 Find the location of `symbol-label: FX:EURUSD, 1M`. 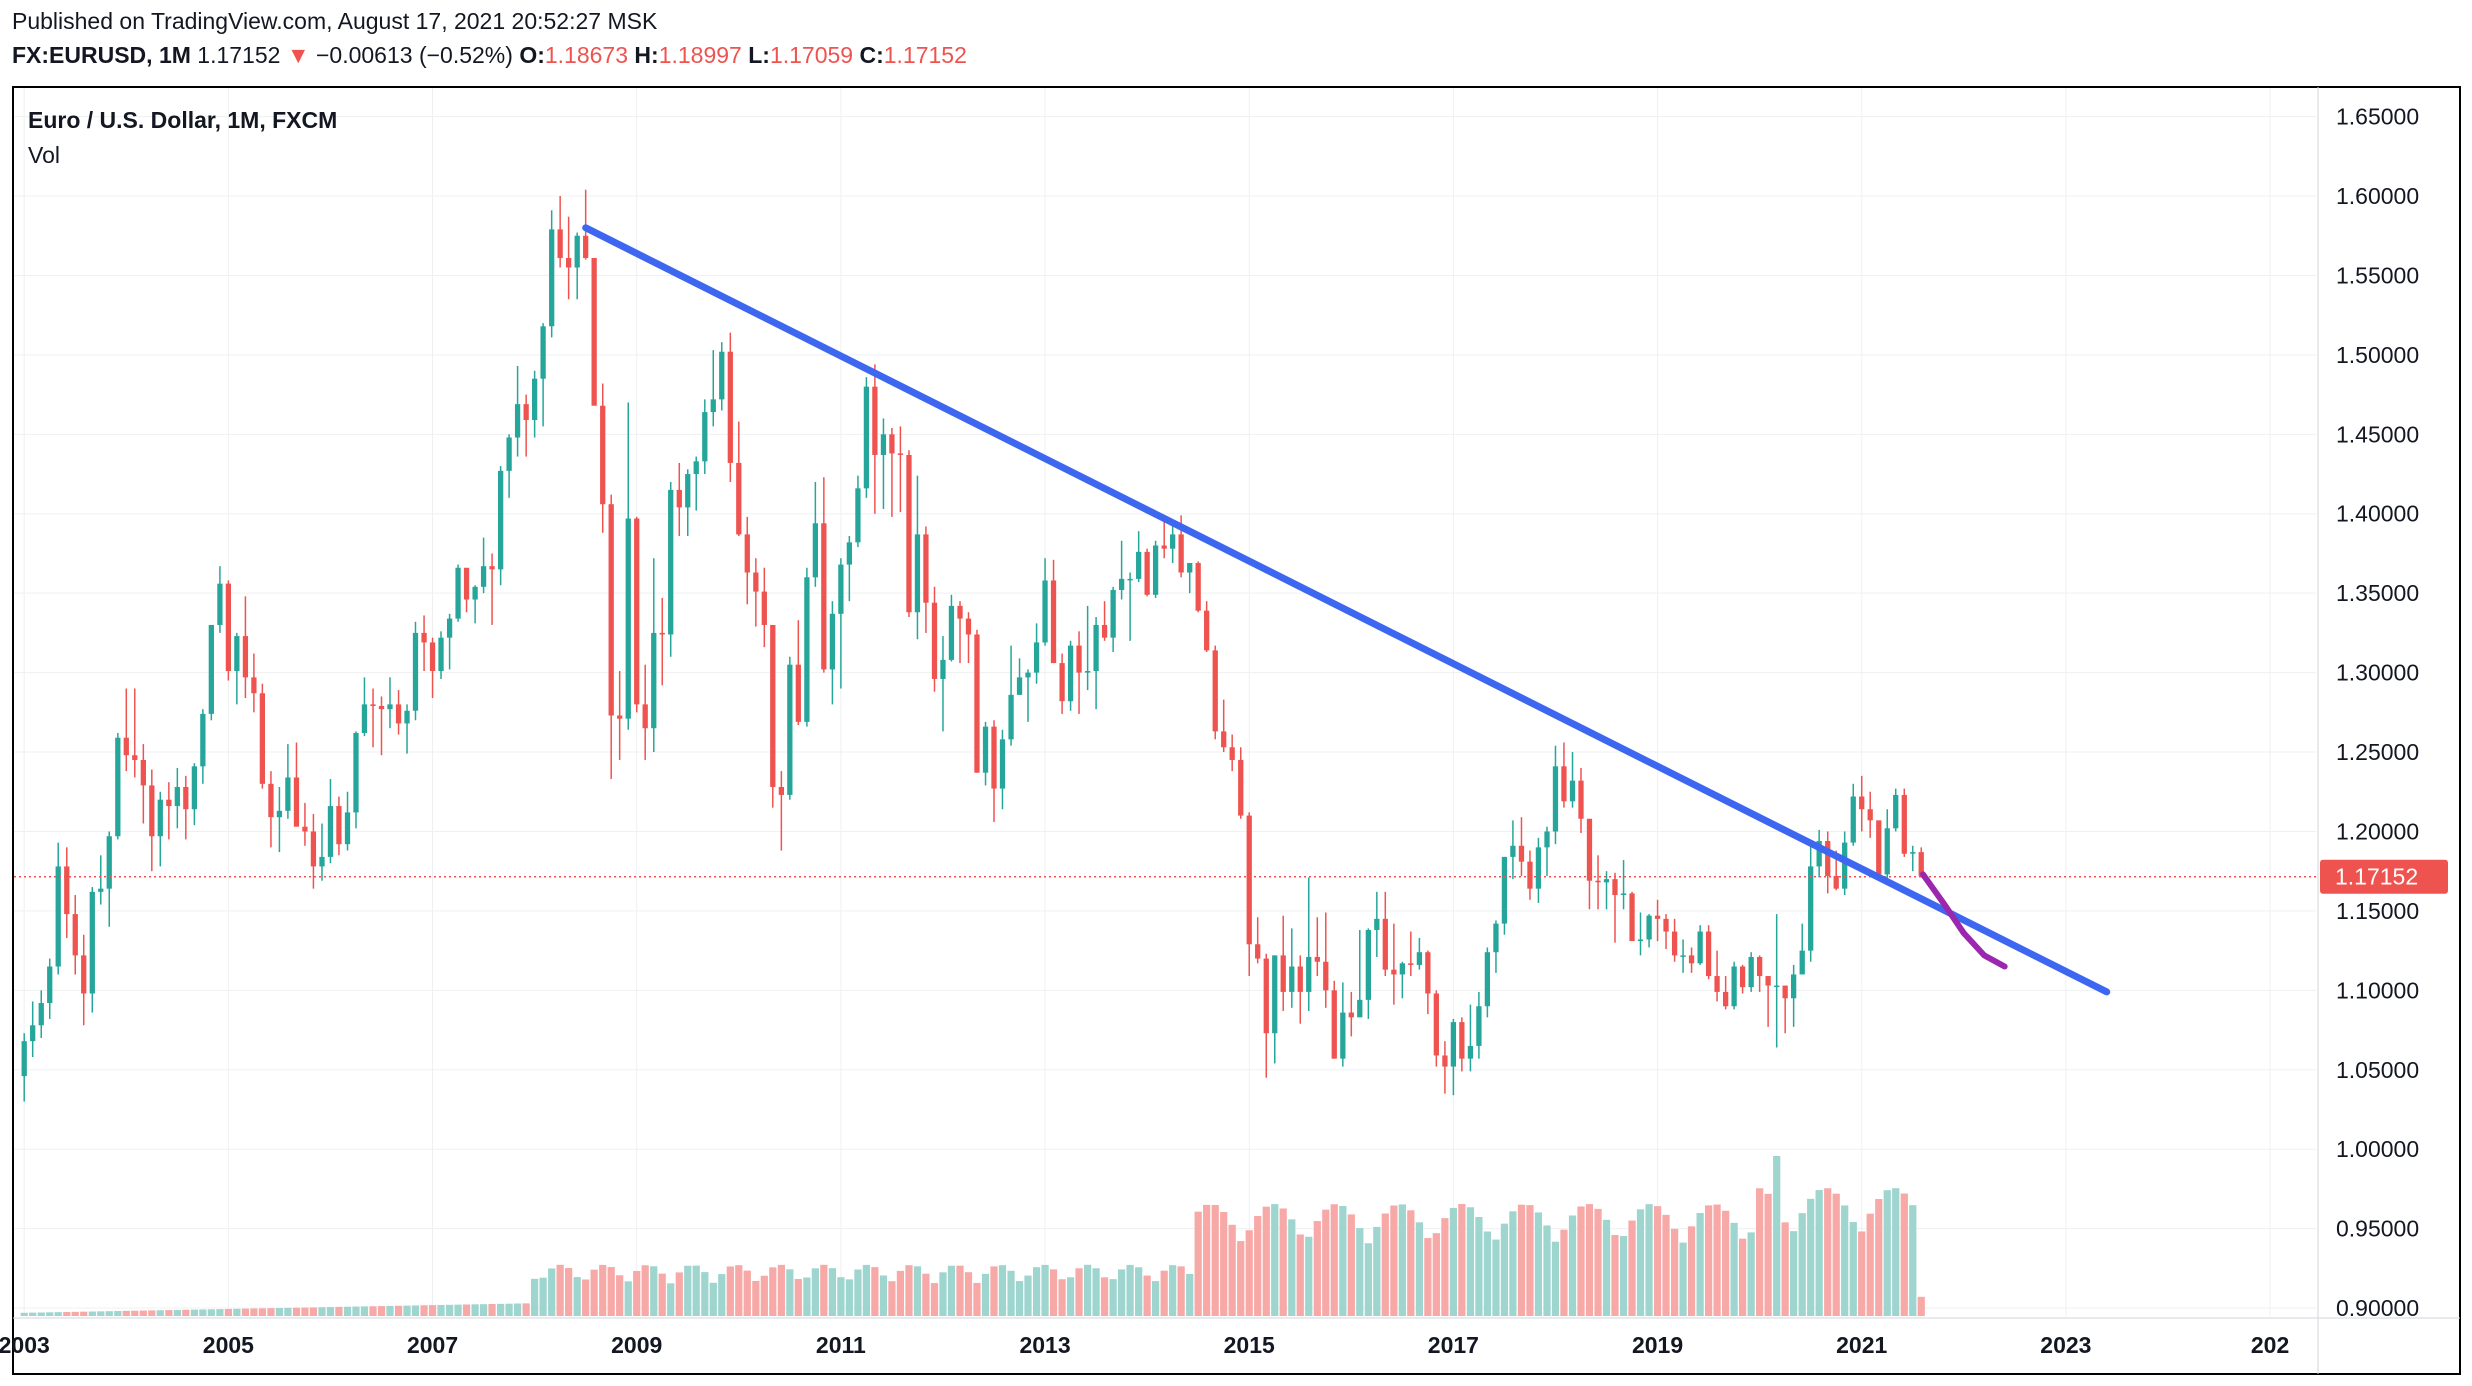

symbol-label: FX:EURUSD, 1M is located at coordinates (101, 55).